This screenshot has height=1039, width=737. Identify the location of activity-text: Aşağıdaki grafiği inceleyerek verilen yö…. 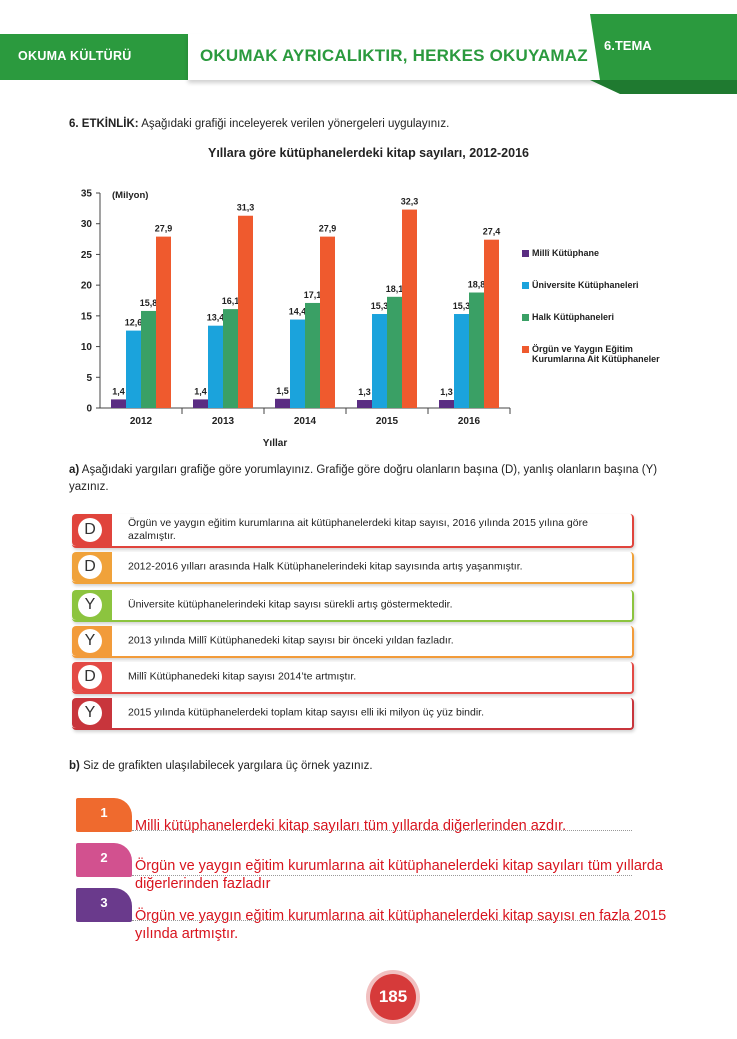
(295, 124).